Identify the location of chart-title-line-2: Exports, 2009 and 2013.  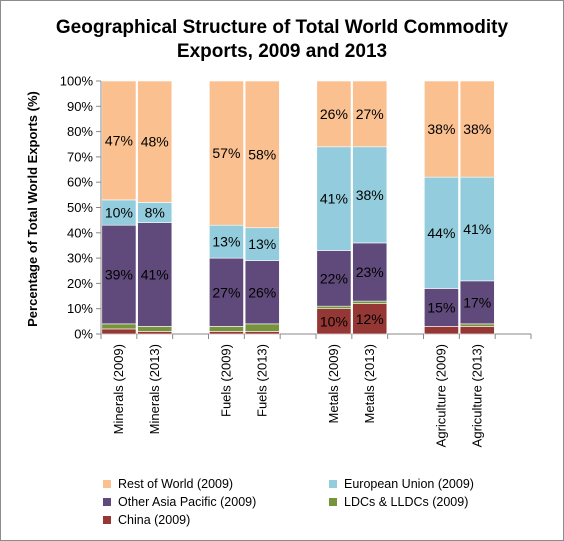
(282, 51).